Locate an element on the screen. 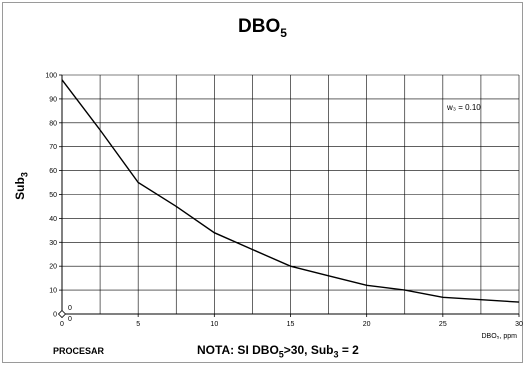  chart-title: DBO5 is located at coordinates (262, 28).